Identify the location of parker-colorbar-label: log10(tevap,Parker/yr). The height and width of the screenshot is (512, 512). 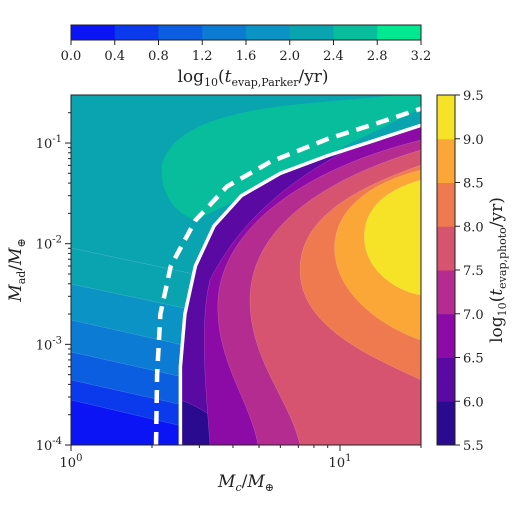
(252, 78).